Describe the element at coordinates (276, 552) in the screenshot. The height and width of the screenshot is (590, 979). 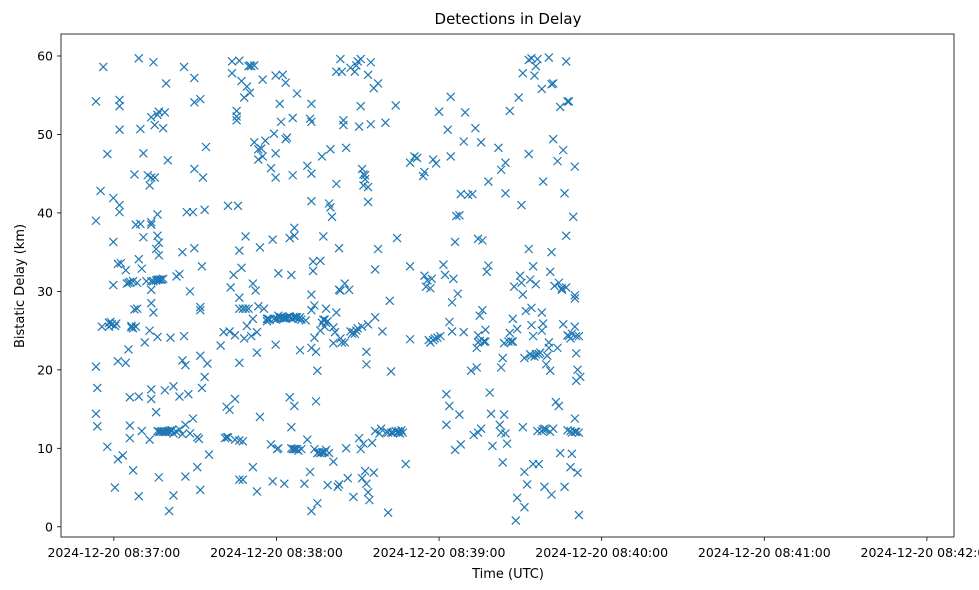
I see `x-tick-label: 2024-12-20 08:38:00` at that location.